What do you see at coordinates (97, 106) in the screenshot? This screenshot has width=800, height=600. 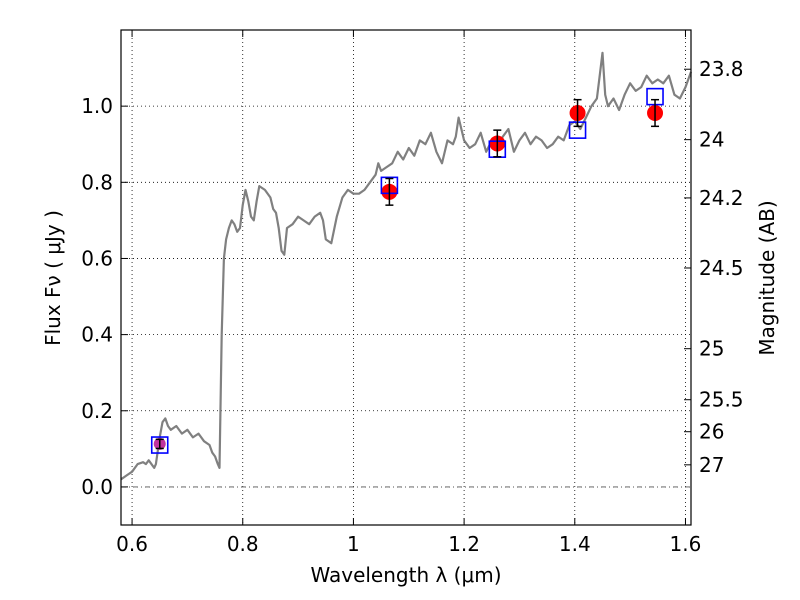 I see `y-tick-label: 1.0` at bounding box center [97, 106].